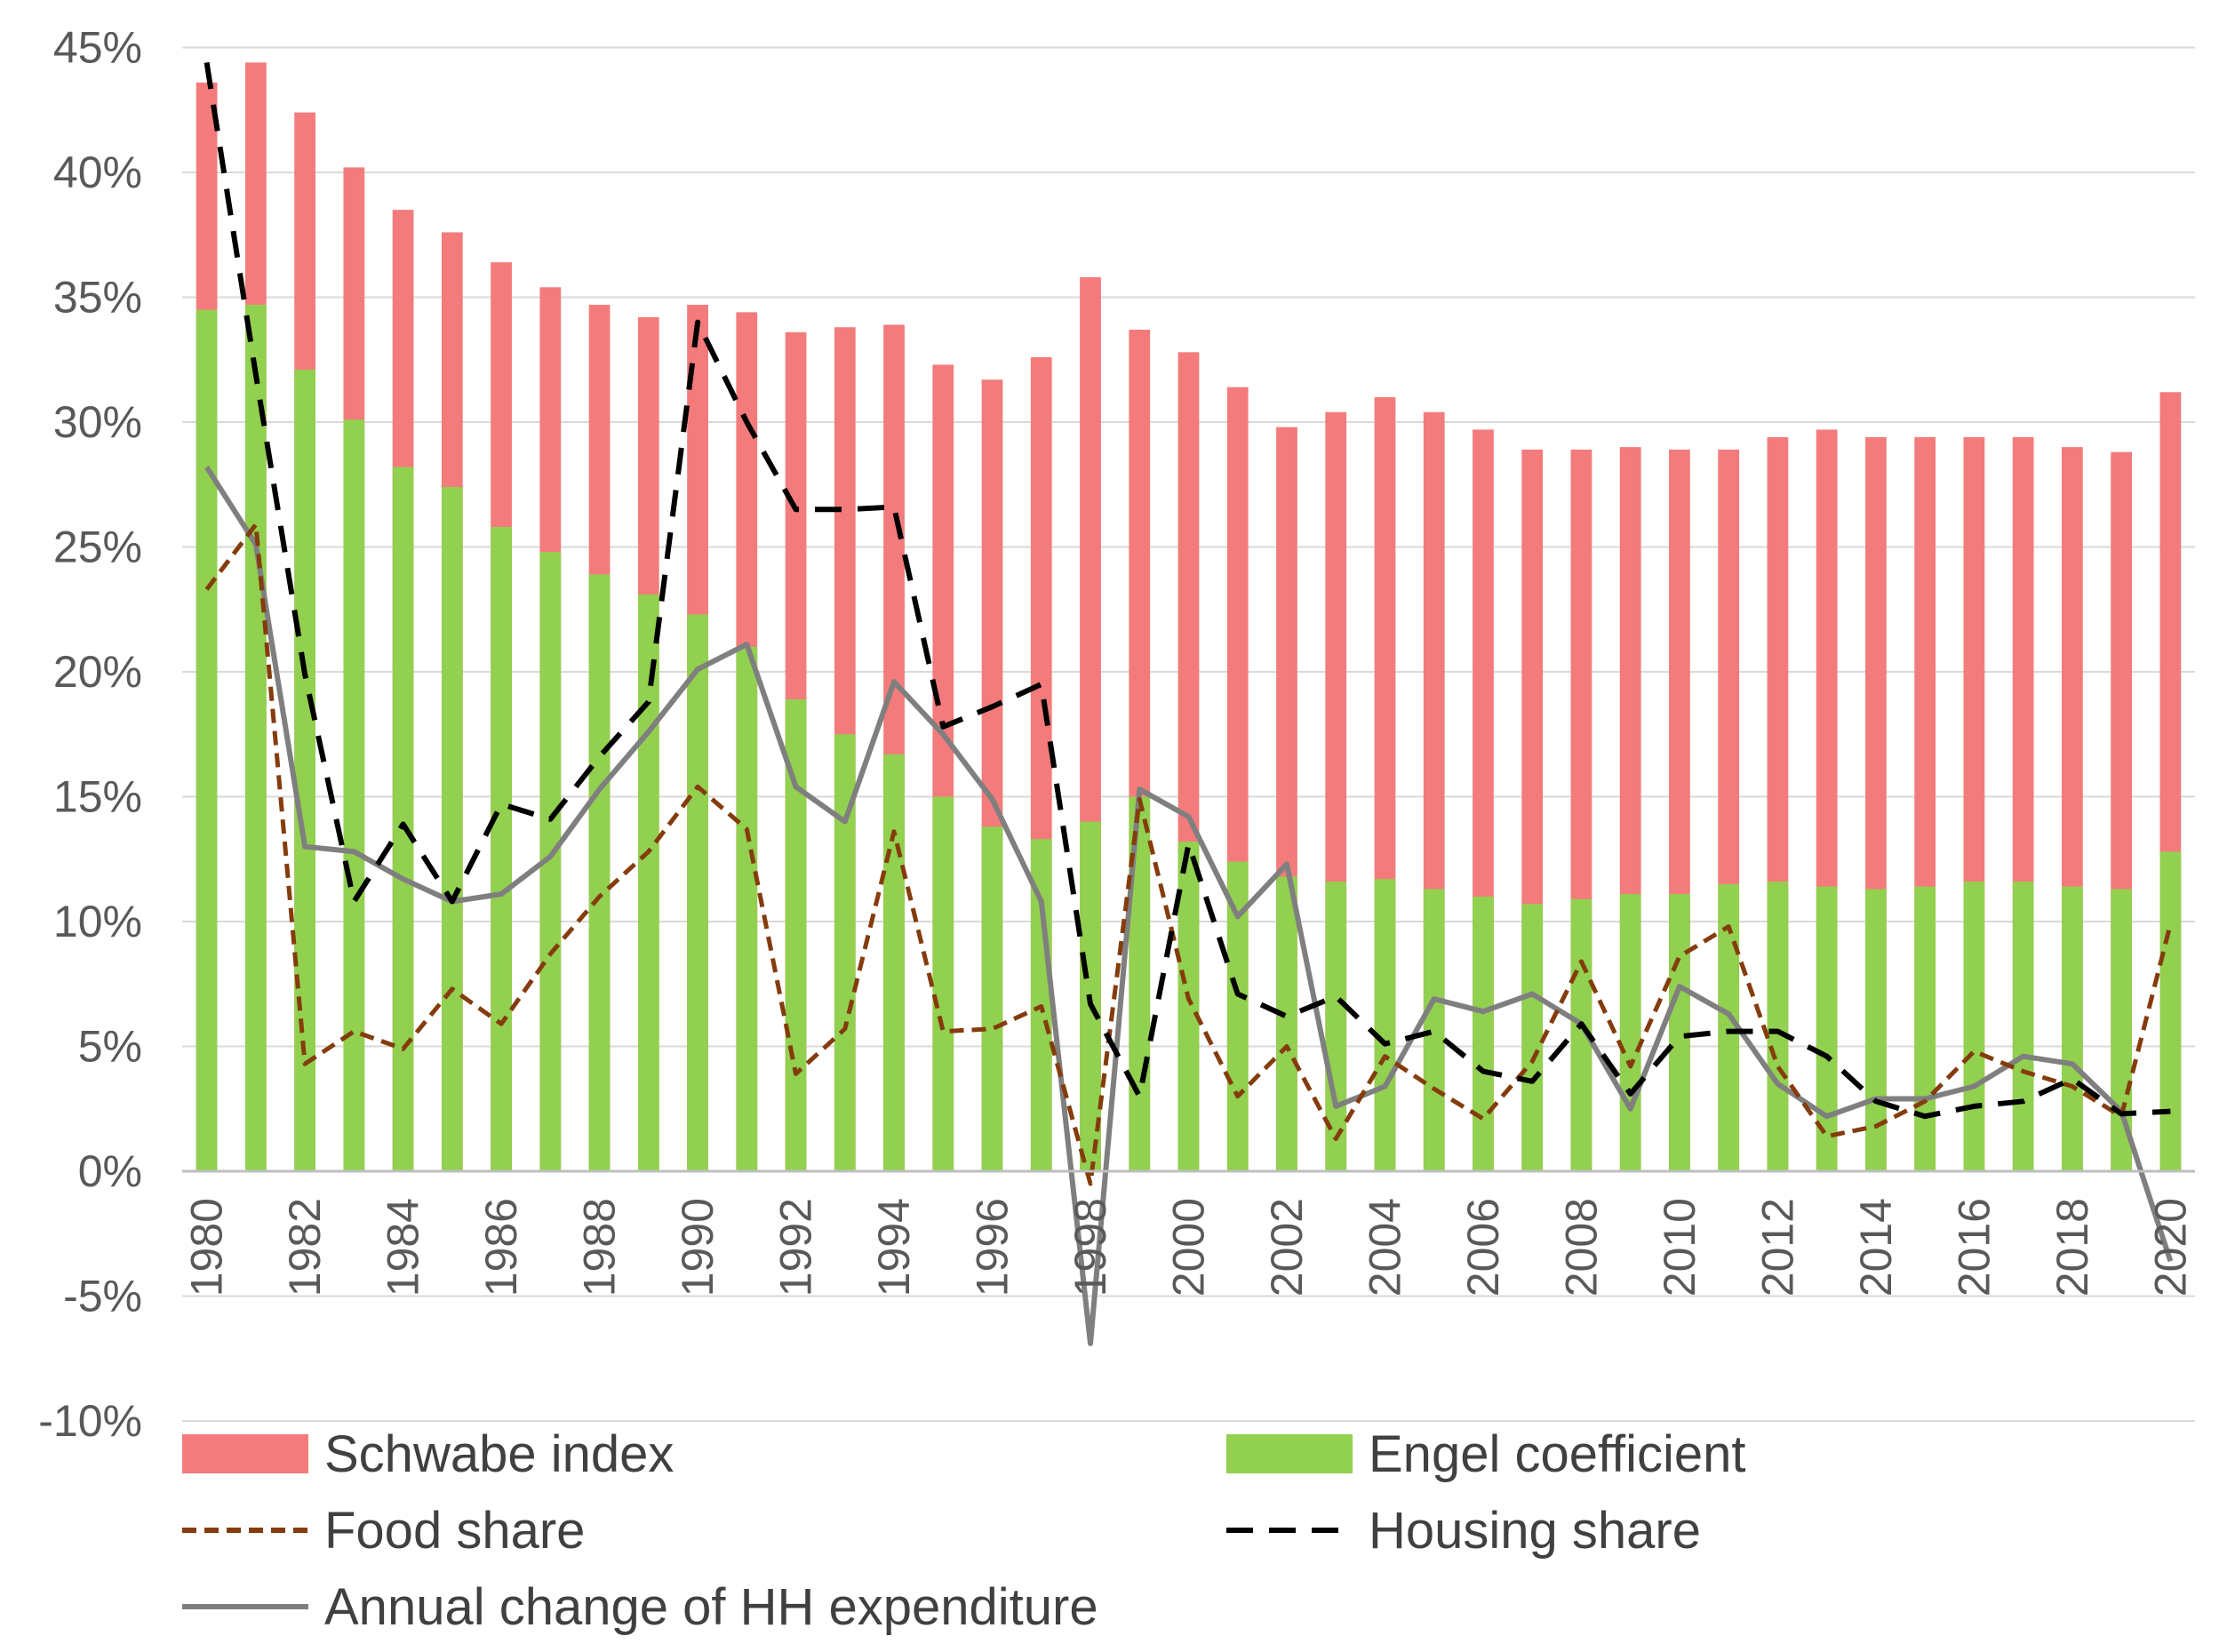 The height and width of the screenshot is (1652, 2227). I want to click on x-tick-label: 2016, so click(1974, 1247).